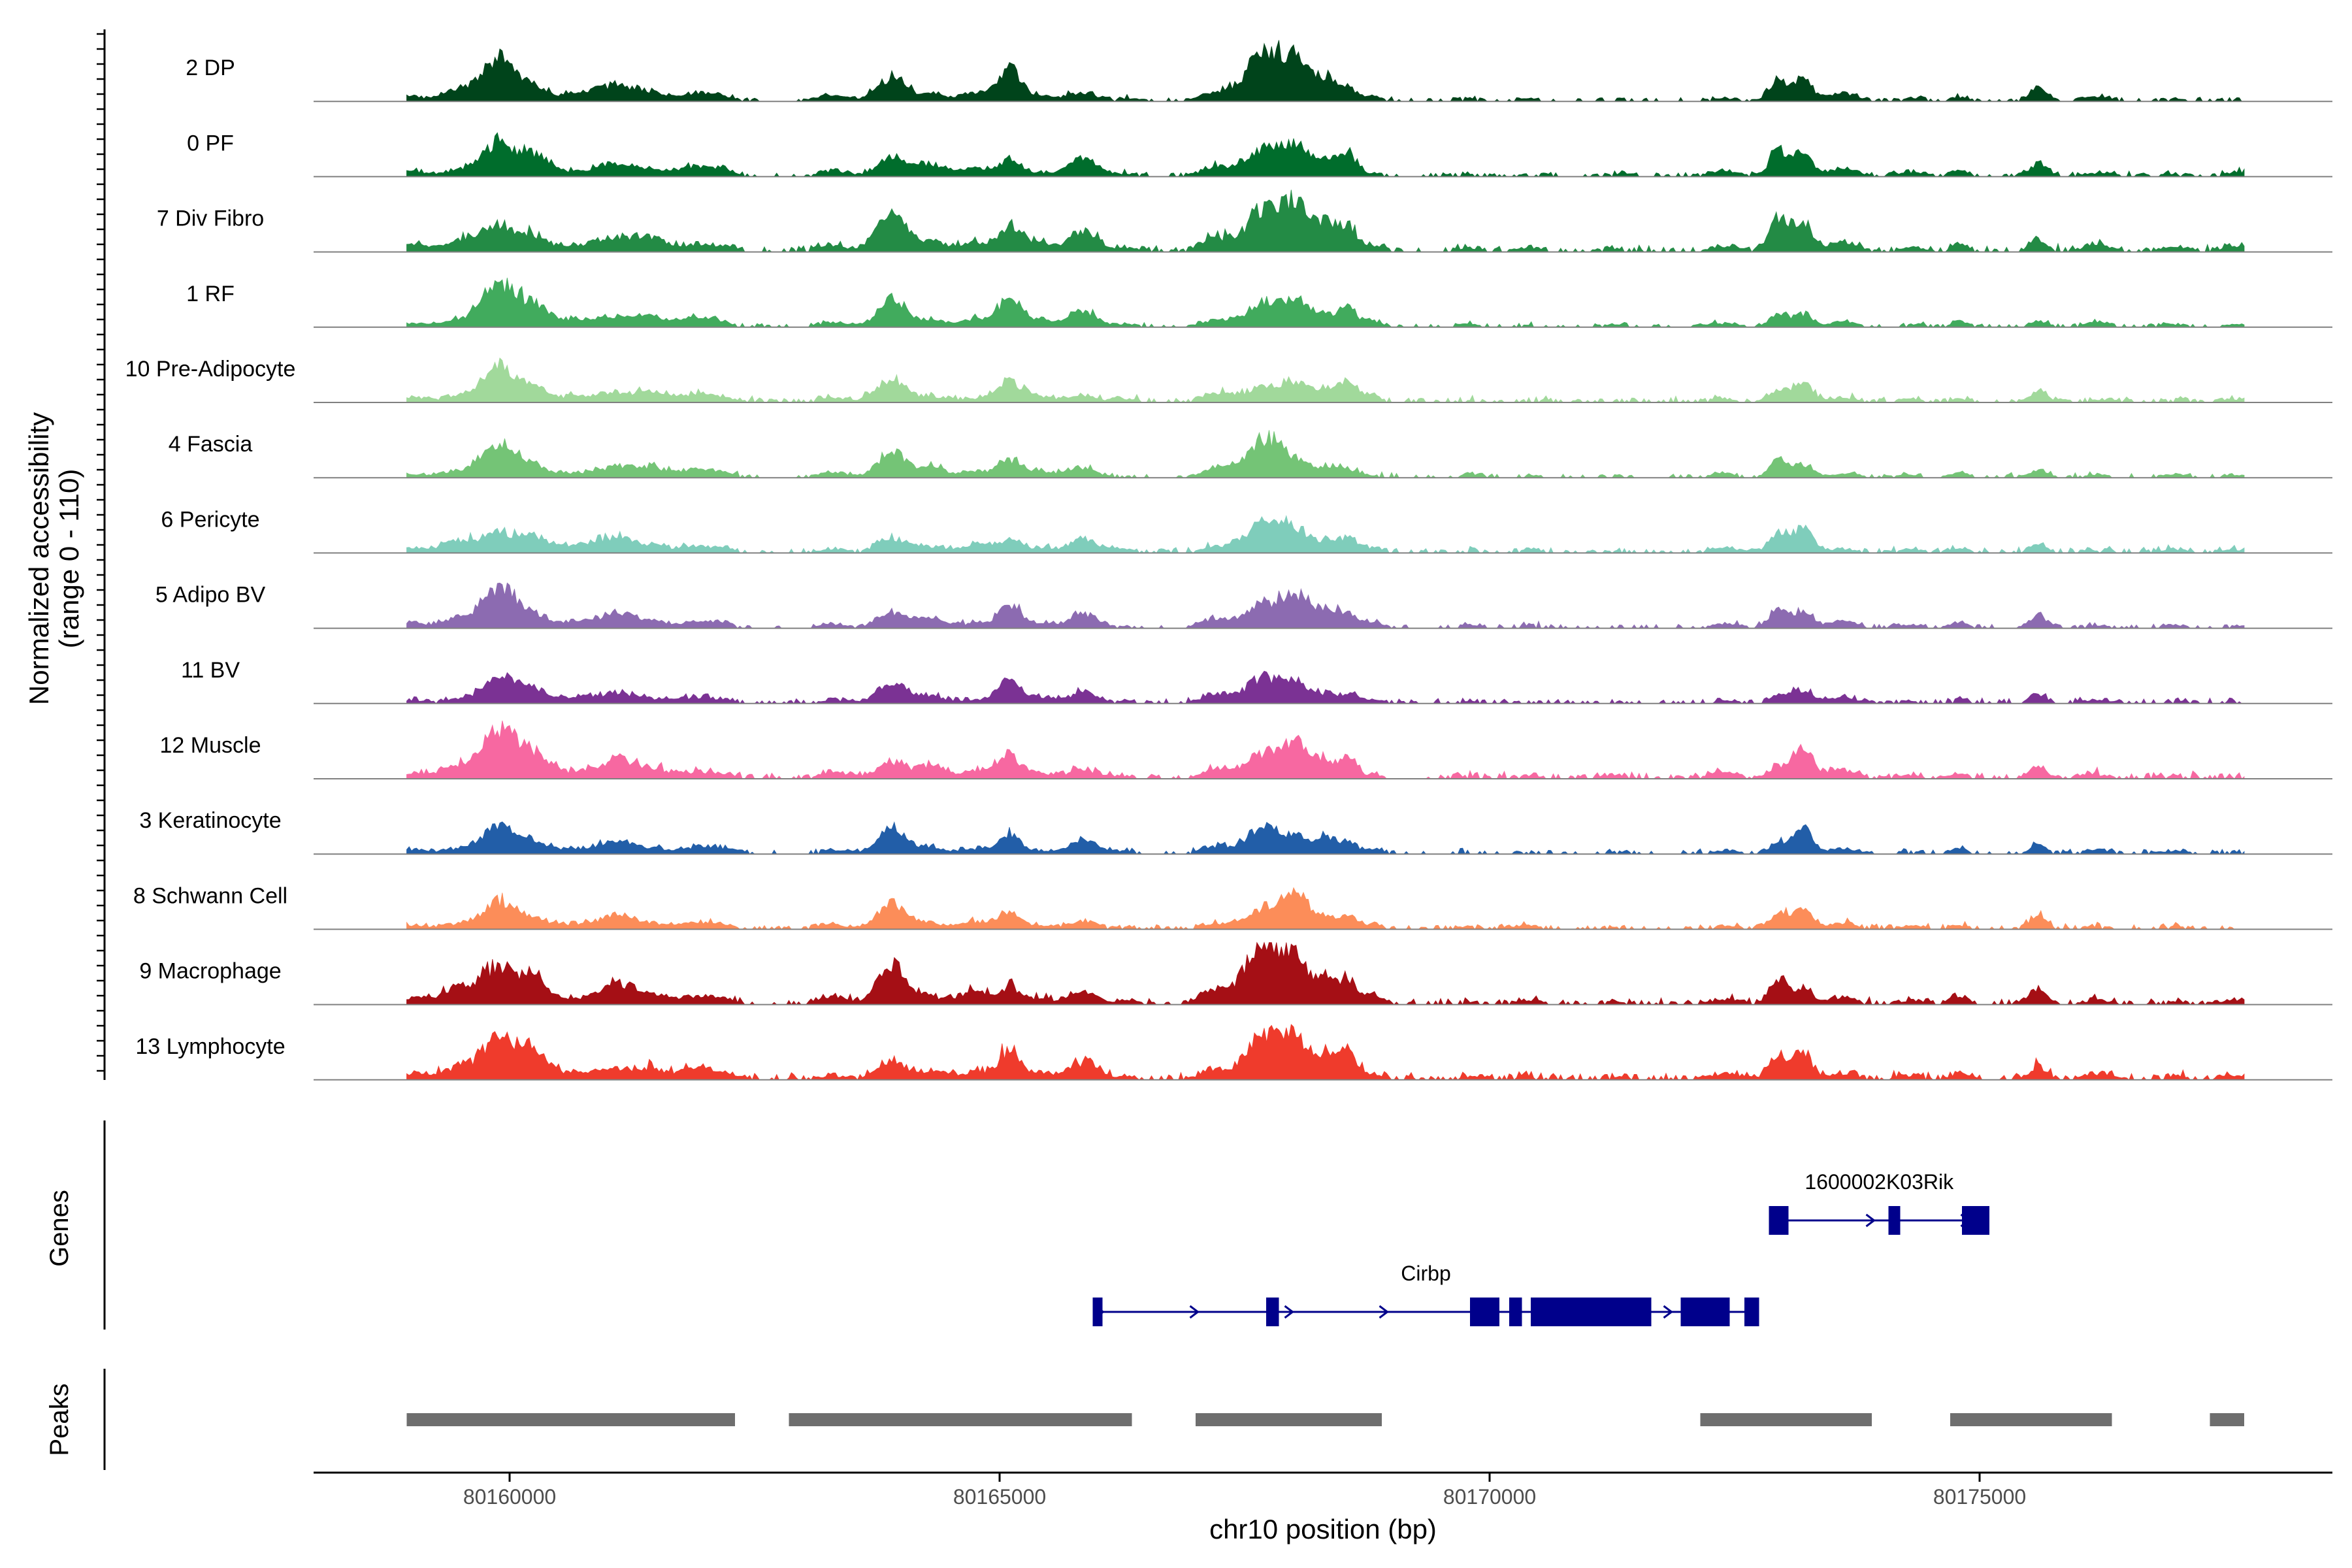 The image size is (2352, 1568). Describe the element at coordinates (1489, 1497) in the screenshot. I see `x-tick-label: 80170000` at that location.